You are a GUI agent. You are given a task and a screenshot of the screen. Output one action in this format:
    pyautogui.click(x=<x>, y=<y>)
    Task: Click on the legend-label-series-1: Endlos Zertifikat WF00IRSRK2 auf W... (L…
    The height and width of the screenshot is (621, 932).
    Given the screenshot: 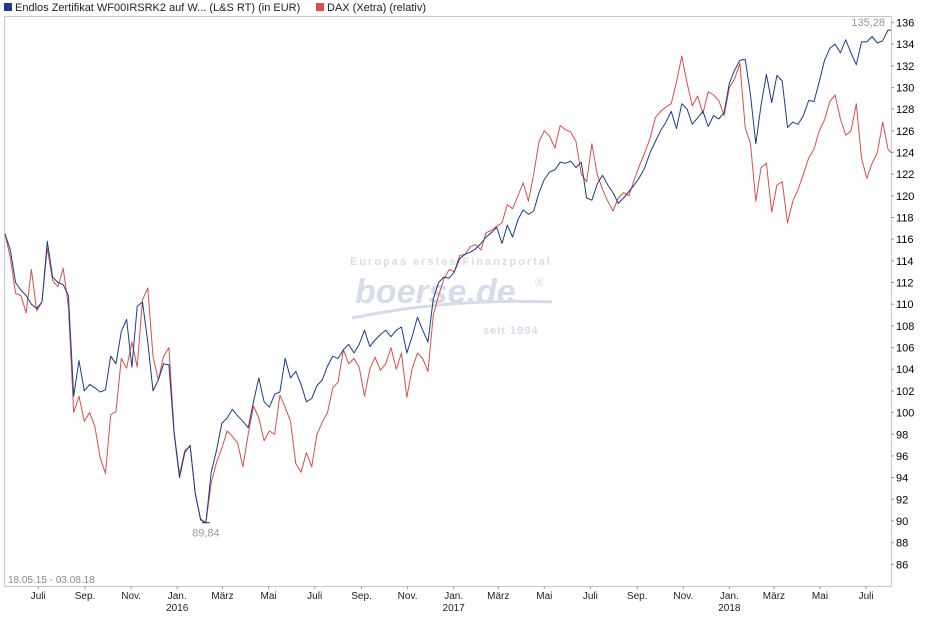 What is the action you would take?
    pyautogui.click(x=157, y=8)
    